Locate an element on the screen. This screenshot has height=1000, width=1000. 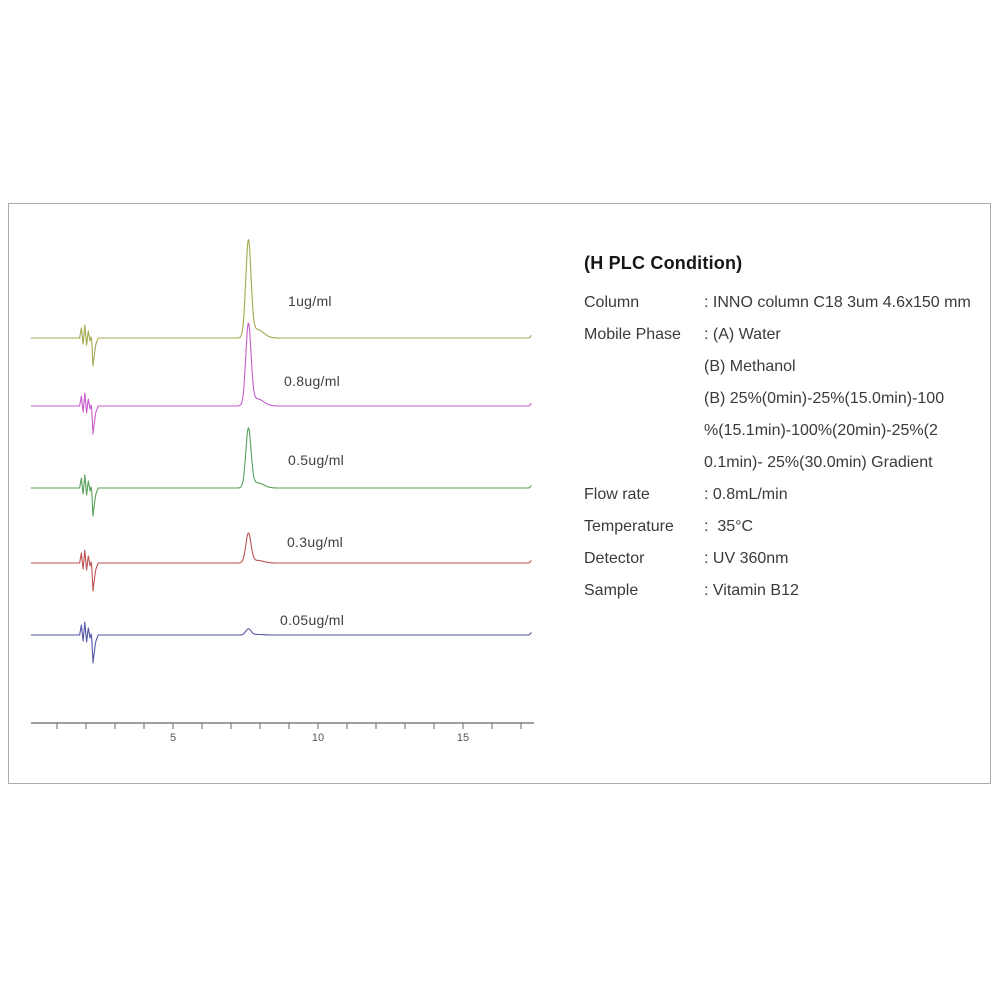
x-tick-label: 15 is located at coordinates (463, 738).